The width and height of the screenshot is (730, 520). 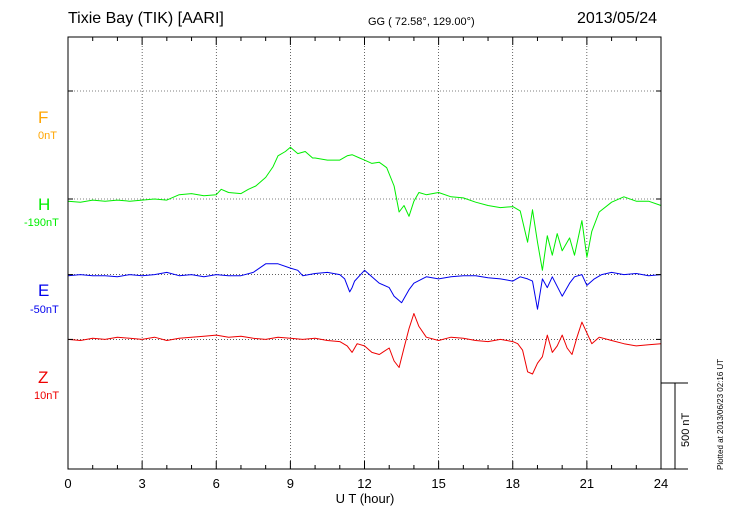 What do you see at coordinates (44, 204) in the screenshot?
I see `component-h-label: H` at bounding box center [44, 204].